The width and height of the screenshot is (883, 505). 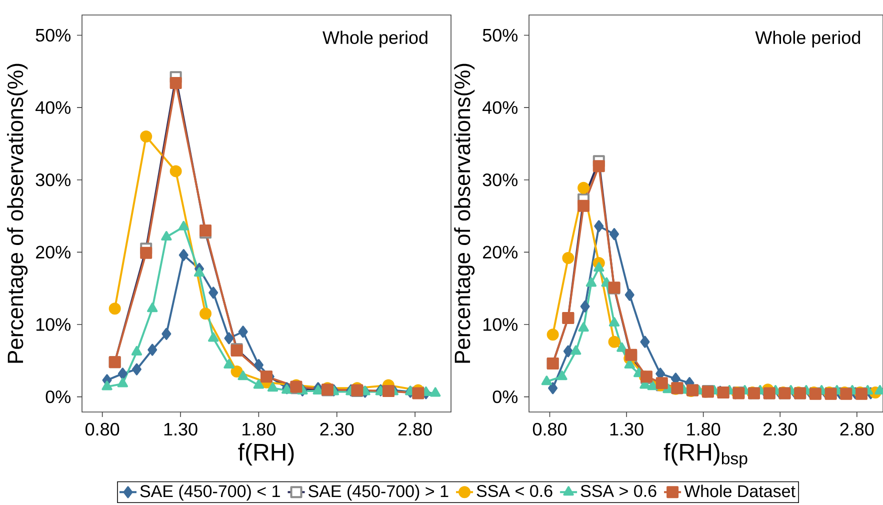 I want to click on legend-label: SSA < 0.6, so click(x=514, y=490).